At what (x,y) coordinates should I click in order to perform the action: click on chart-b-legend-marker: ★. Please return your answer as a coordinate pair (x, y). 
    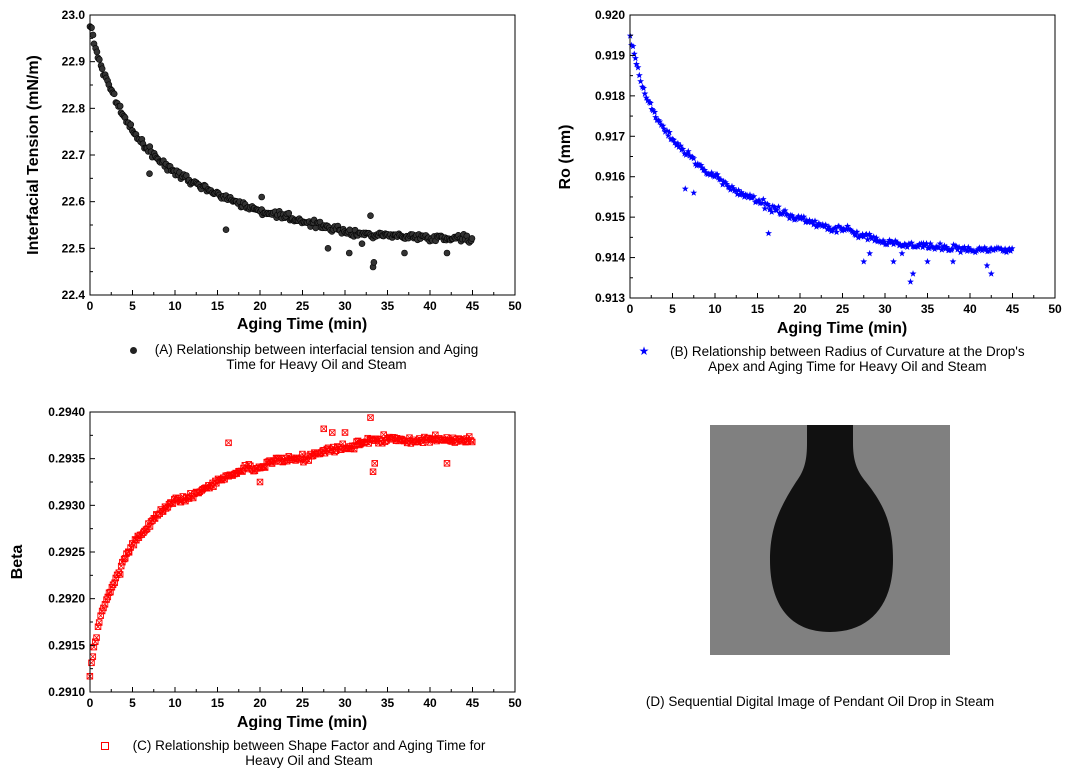
    Looking at the image, I should click on (644, 351).